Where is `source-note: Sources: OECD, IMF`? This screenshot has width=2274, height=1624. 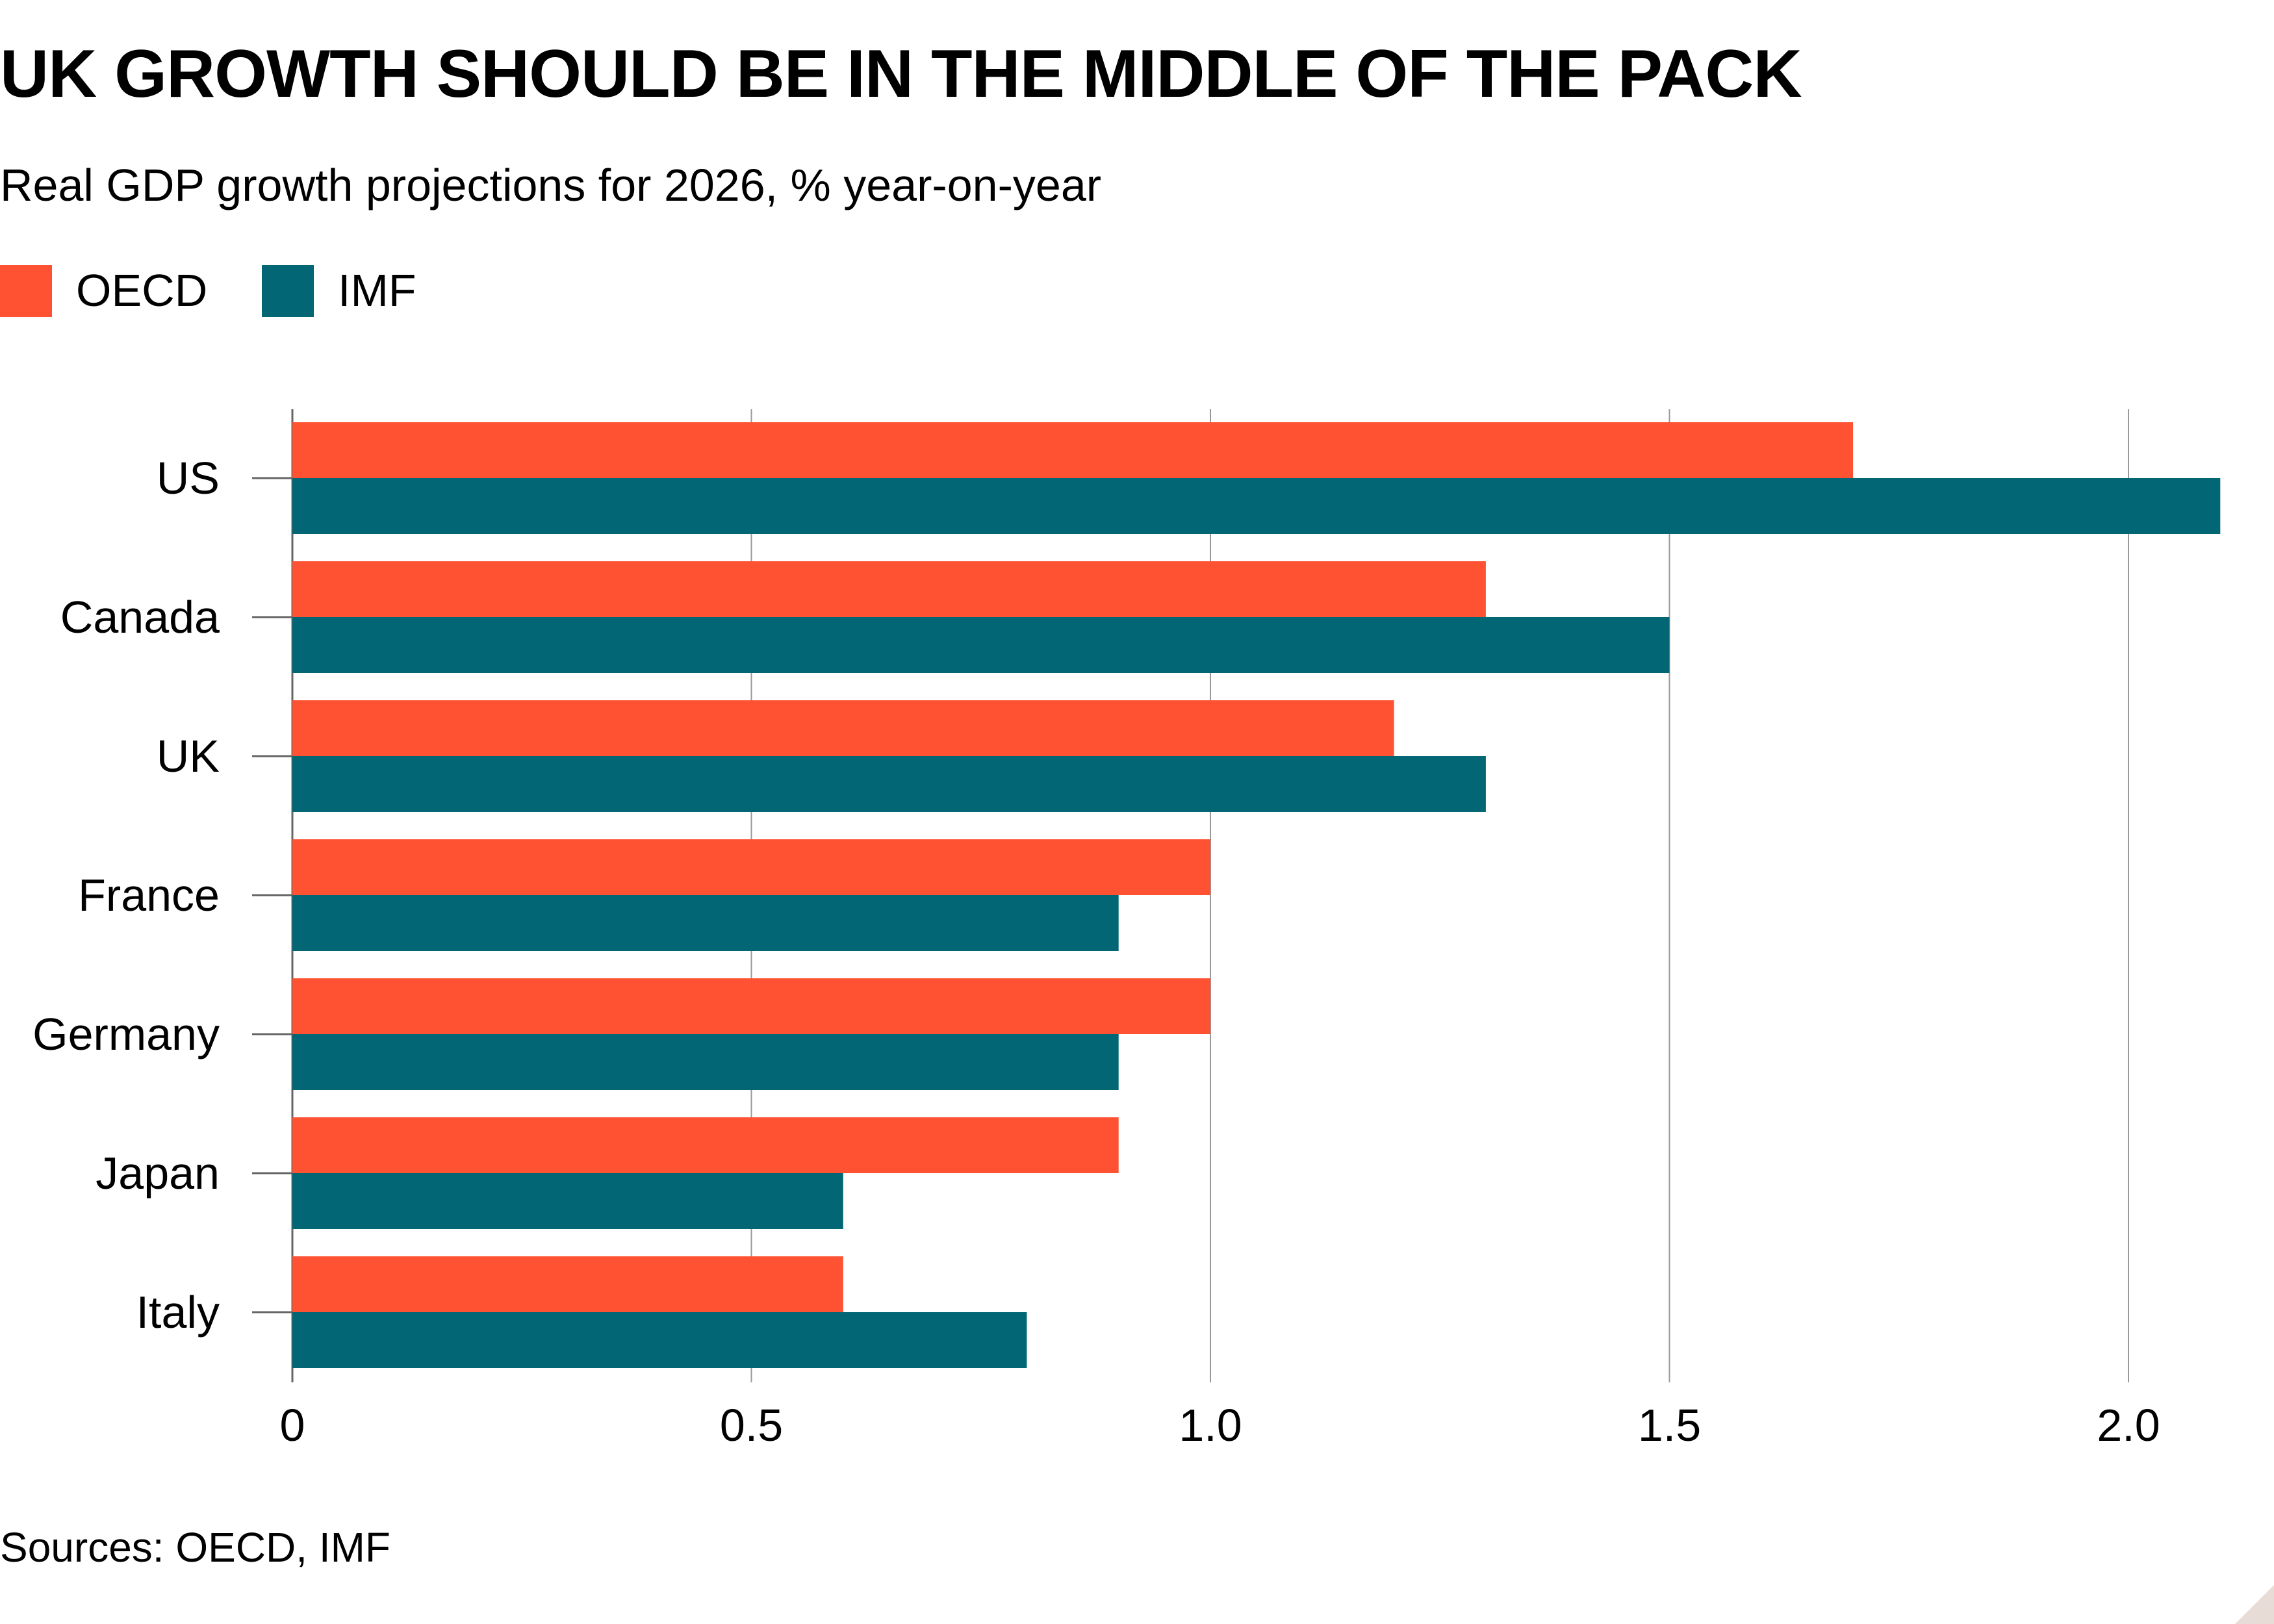
source-note: Sources: OECD, IMF is located at coordinates (195, 1547).